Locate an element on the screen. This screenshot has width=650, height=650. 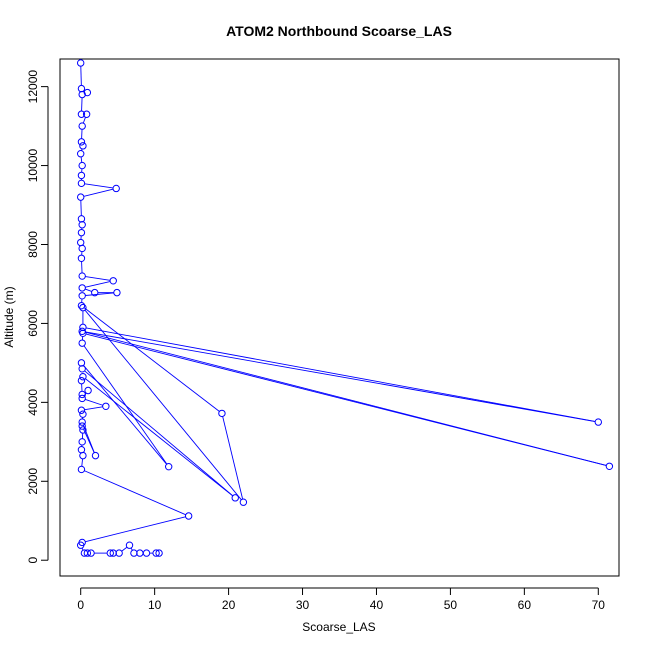
x-tick-label: 30 is located at coordinates (303, 605).